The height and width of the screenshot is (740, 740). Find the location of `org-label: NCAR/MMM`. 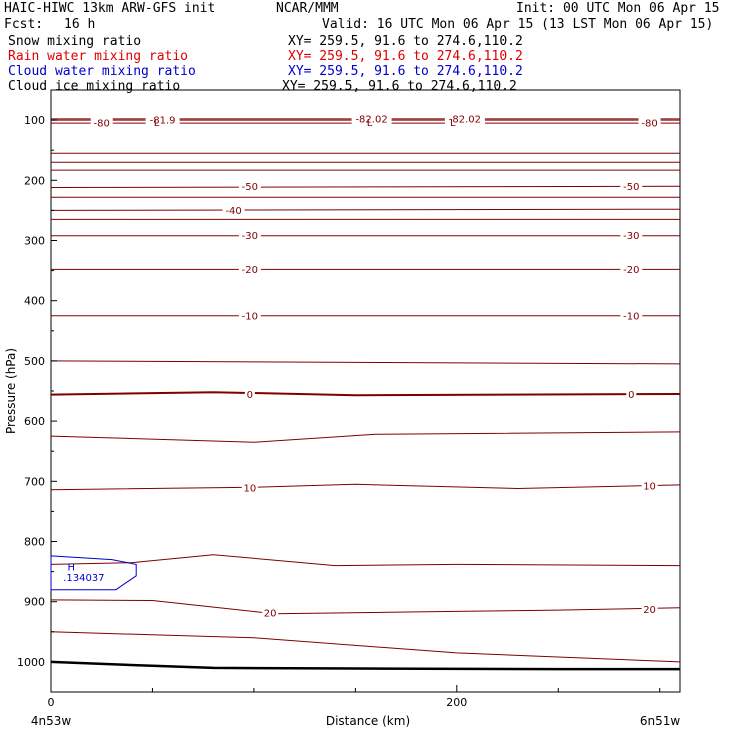

org-label: NCAR/MMM is located at coordinates (307, 8).